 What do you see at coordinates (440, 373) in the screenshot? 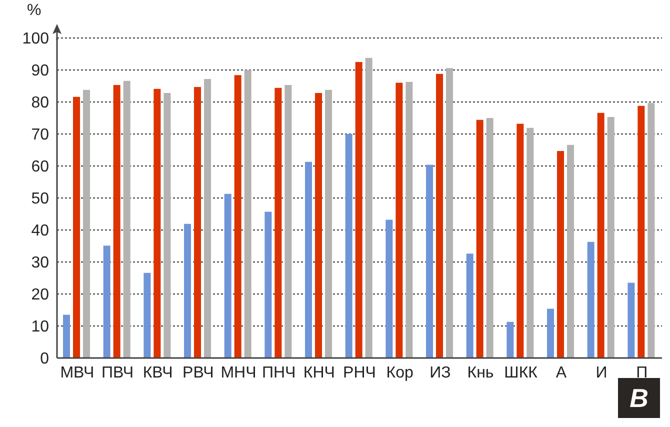
I see `x-tick-label: ИЗ` at bounding box center [440, 373].